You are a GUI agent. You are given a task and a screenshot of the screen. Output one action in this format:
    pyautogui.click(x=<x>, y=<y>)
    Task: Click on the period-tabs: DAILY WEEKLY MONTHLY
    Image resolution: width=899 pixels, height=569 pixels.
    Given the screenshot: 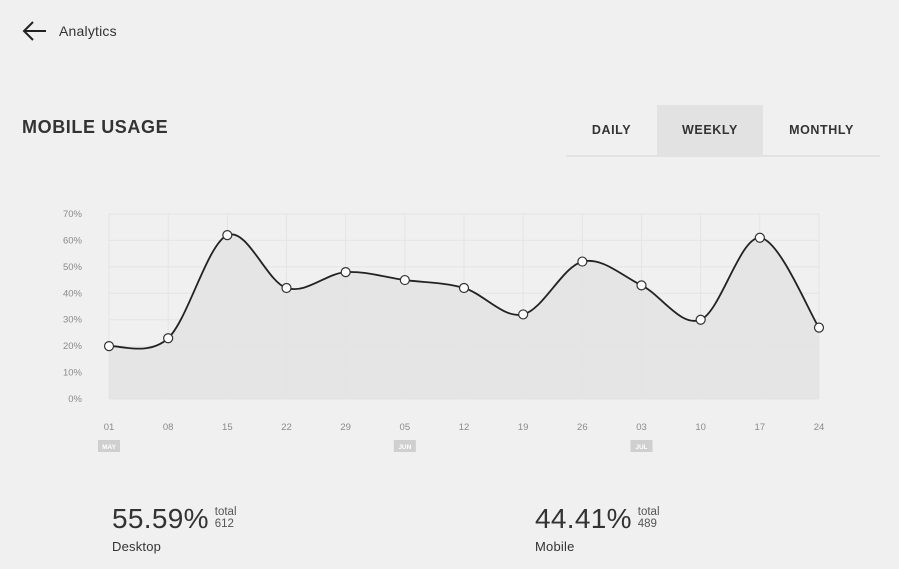 What is the action you would take?
    pyautogui.click(x=723, y=131)
    